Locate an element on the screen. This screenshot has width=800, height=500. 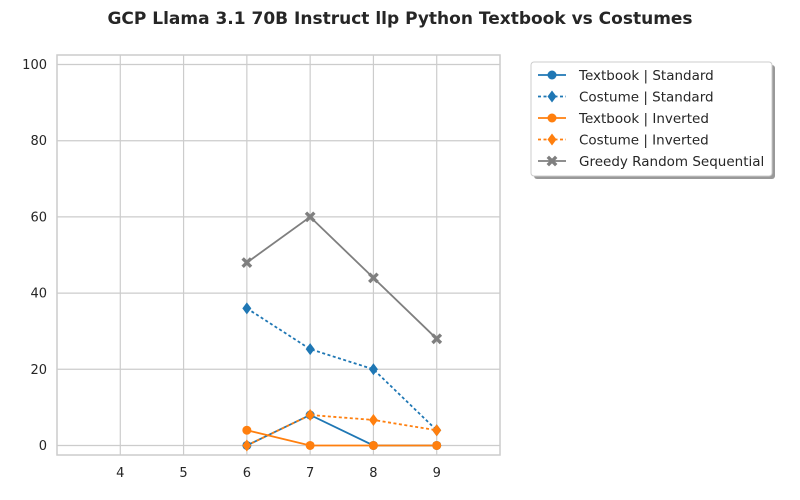
legend-item: Greedy Random Sequential is located at coordinates (651, 162).